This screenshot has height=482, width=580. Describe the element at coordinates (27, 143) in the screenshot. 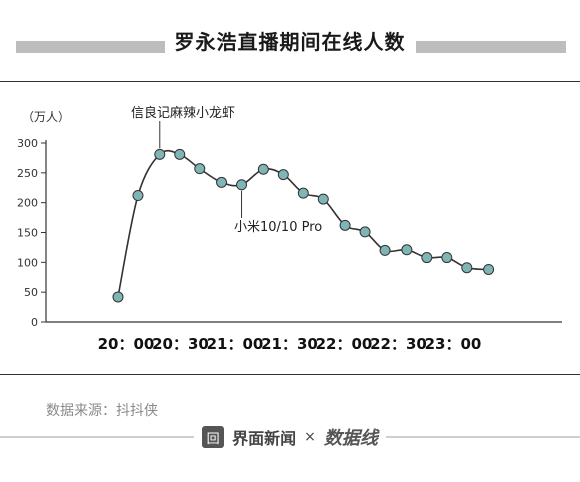

I see `y-tick-label: 300` at that location.